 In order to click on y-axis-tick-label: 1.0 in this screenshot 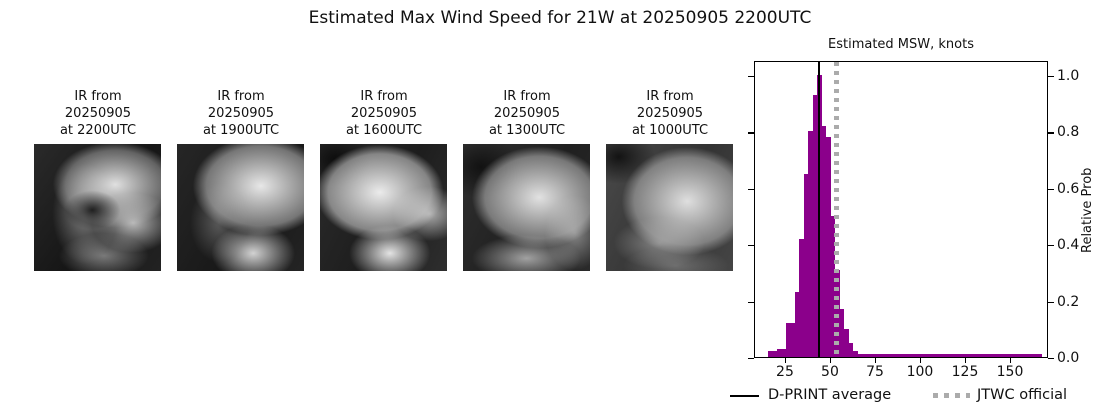, I will do `click(1068, 75)`.